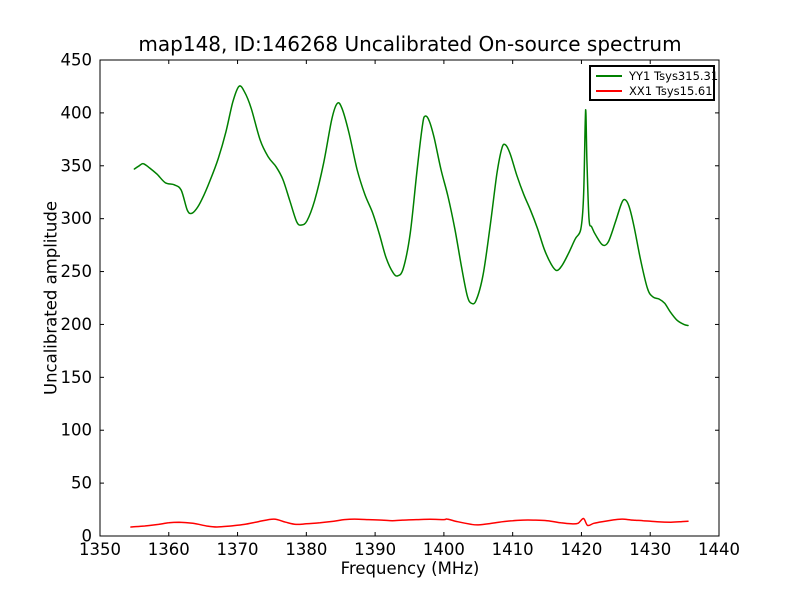  What do you see at coordinates (410, 568) in the screenshot?
I see `x-axis-title: Frequency (MHz)` at bounding box center [410, 568].